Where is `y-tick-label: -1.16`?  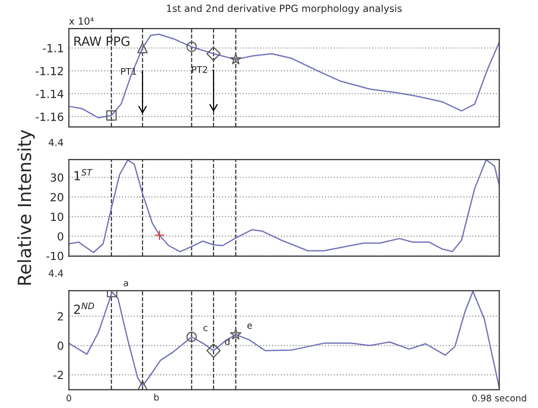 y-tick-label: -1.16 is located at coordinates (50, 116).